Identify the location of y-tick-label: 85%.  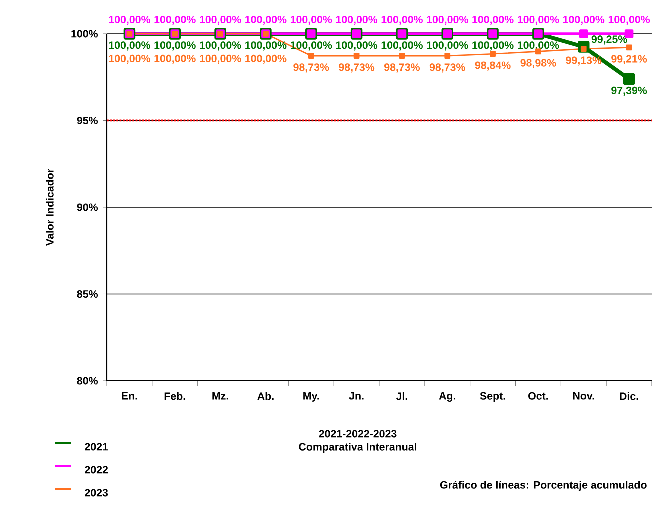
(87, 294).